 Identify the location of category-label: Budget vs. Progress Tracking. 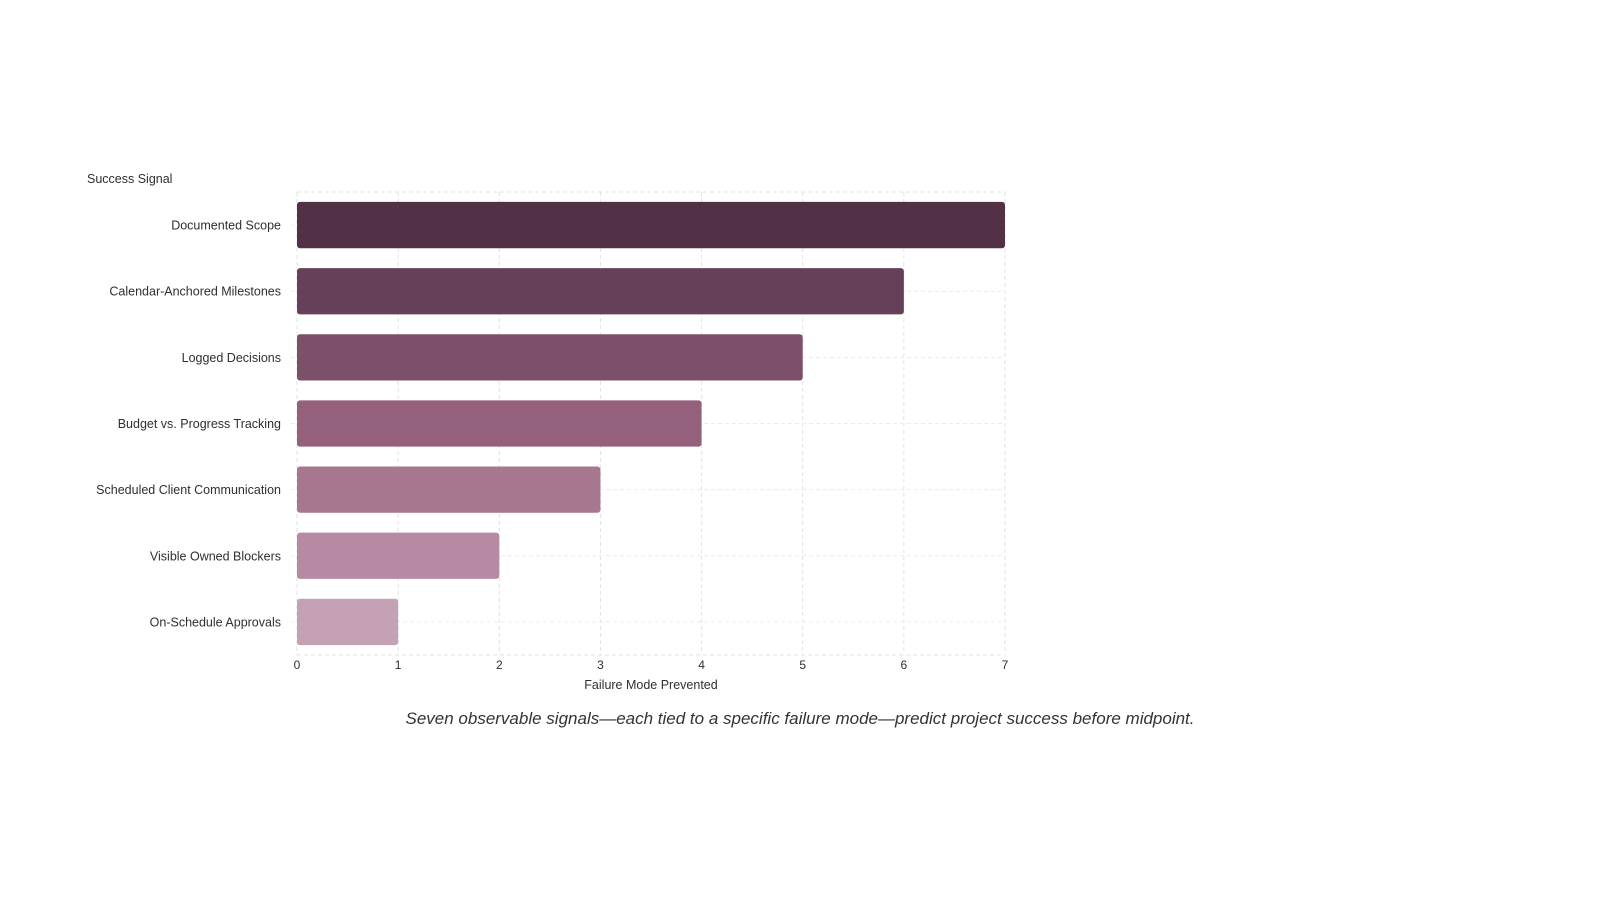
(199, 424).